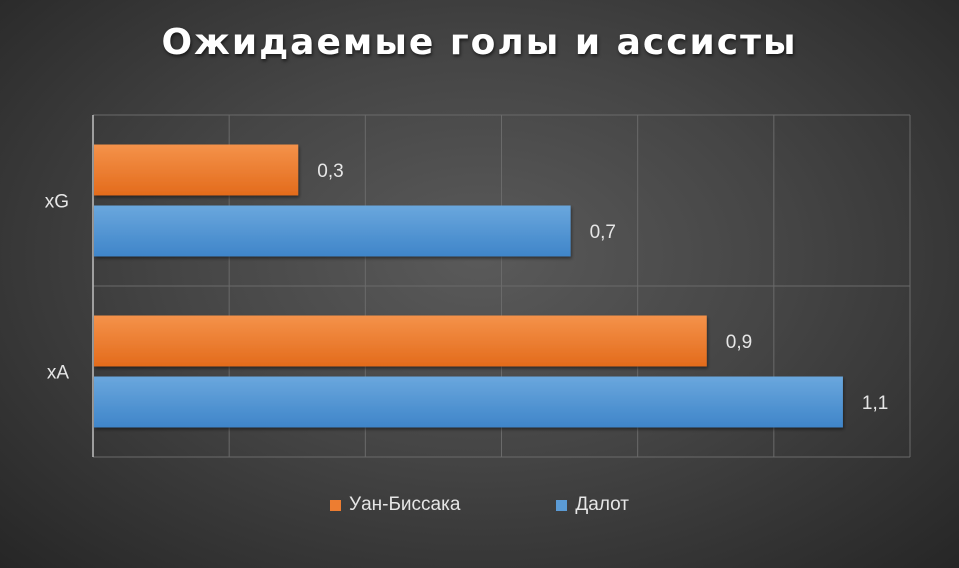 This screenshot has width=959, height=568. Describe the element at coordinates (330, 171) in the screenshot. I see `data-label-xG-series-1: 0,3` at that location.